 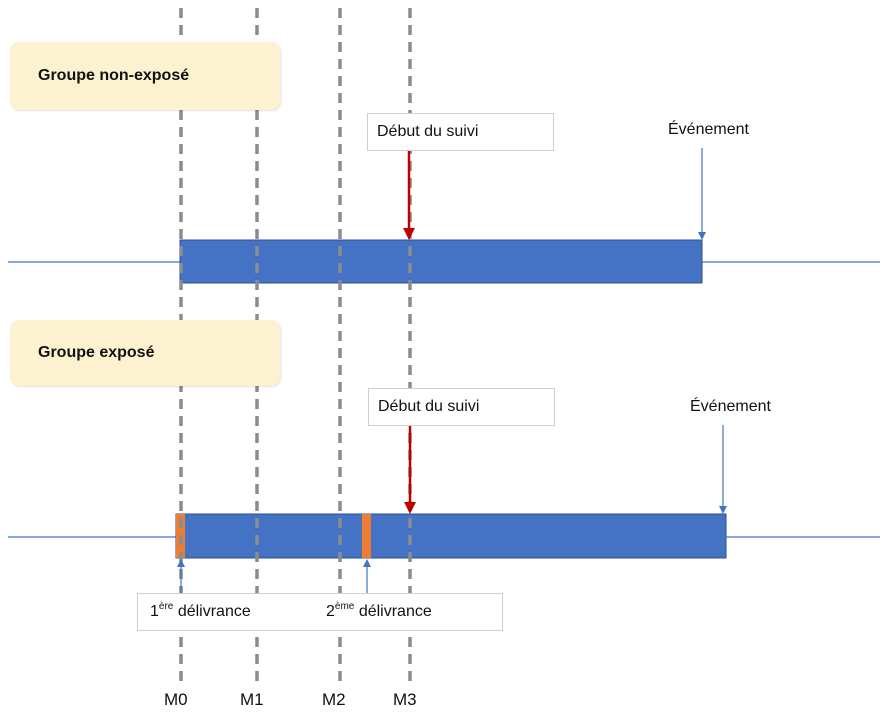 What do you see at coordinates (344, 606) in the screenshot?
I see `delivery-2-suffix: ème` at bounding box center [344, 606].